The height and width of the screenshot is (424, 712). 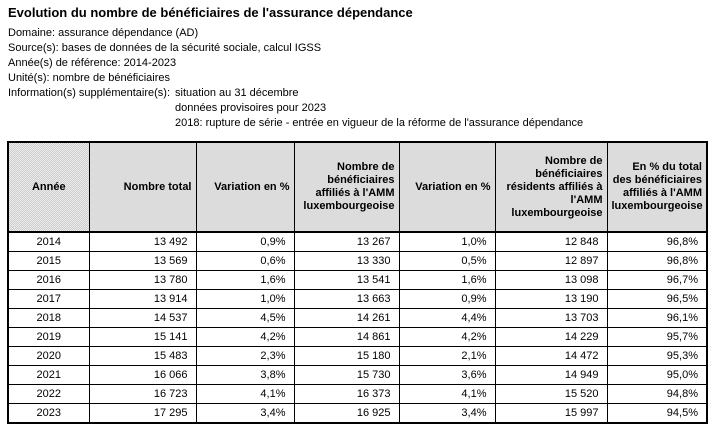 I want to click on value-cell: 0,6%, so click(x=245, y=261).